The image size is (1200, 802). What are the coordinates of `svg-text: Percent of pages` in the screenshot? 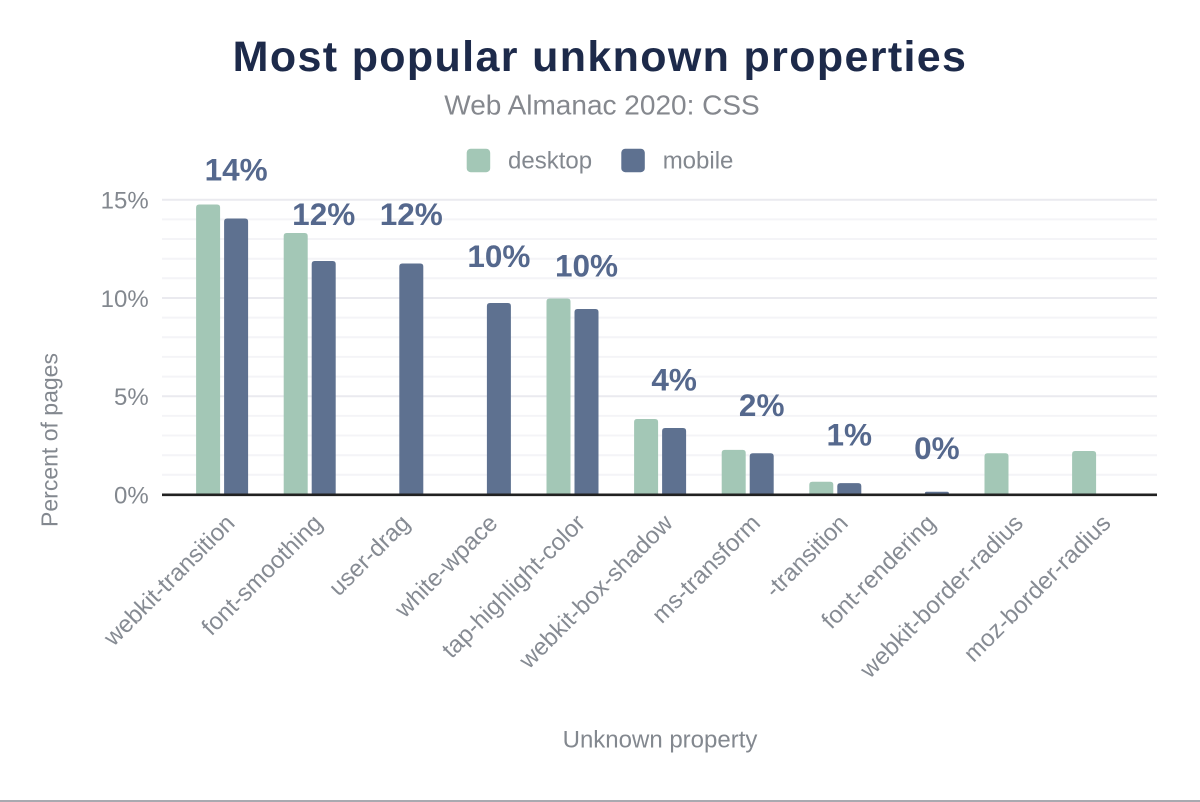 It's located at (50, 440).